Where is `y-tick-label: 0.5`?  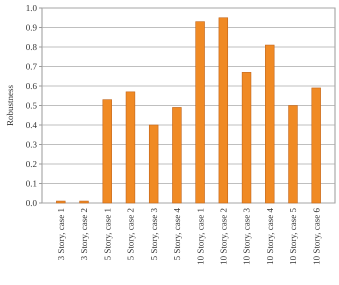
y-tick-label: 0.5 is located at coordinates (32, 105).